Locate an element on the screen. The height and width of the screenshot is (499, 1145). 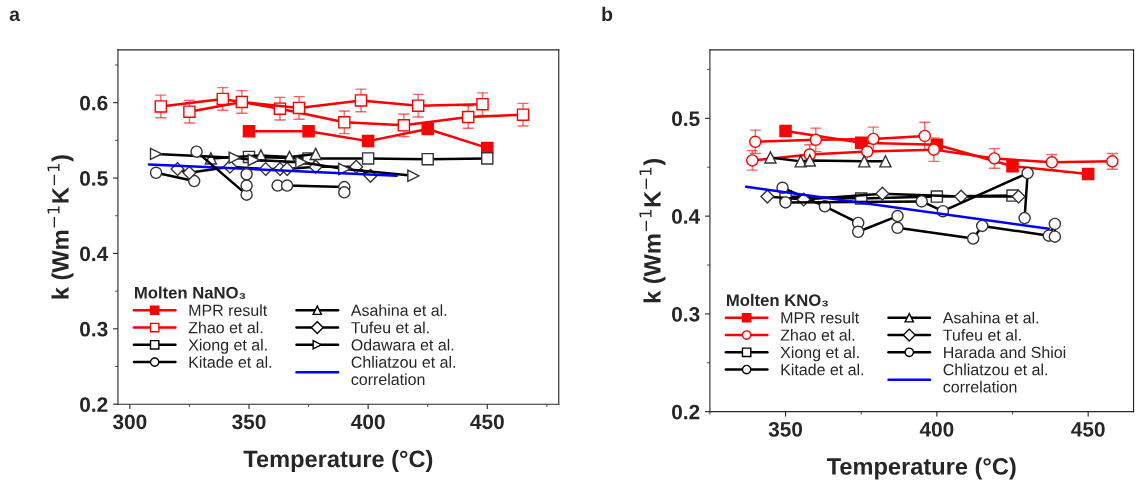
y-tick-label: 0.6 is located at coordinates (94, 103).